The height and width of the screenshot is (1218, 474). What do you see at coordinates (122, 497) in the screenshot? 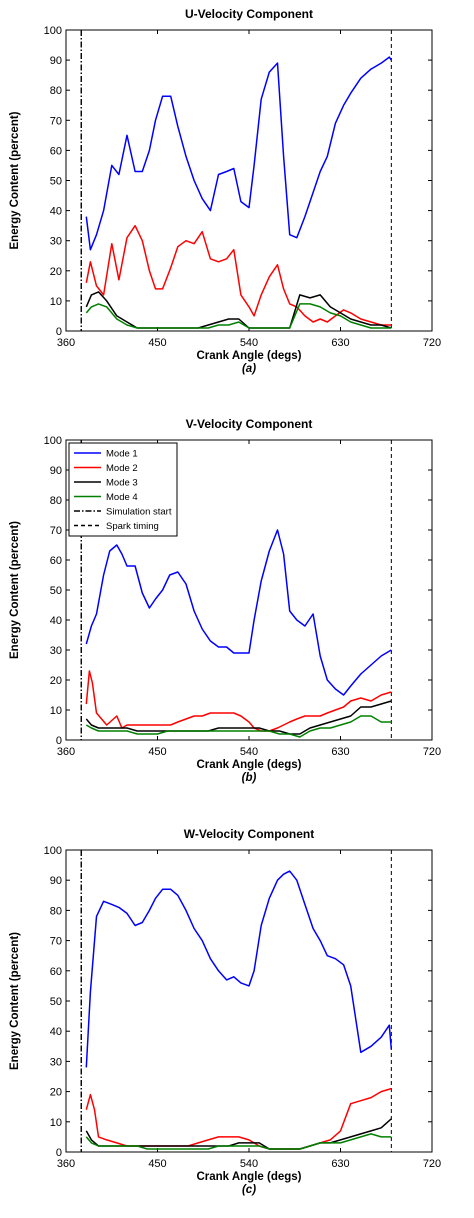
I see `legend-entry-label: Mode 4` at bounding box center [122, 497].